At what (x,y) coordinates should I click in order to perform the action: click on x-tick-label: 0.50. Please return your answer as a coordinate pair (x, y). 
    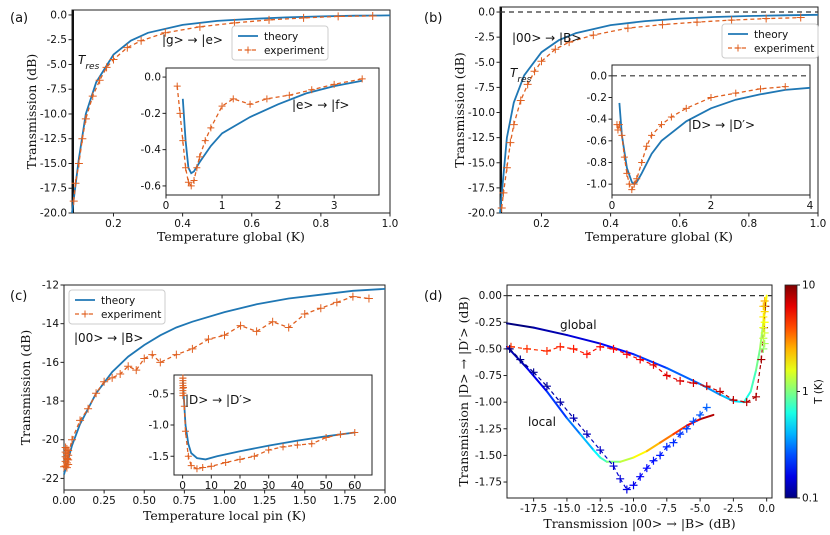
    Looking at the image, I should click on (144, 501).